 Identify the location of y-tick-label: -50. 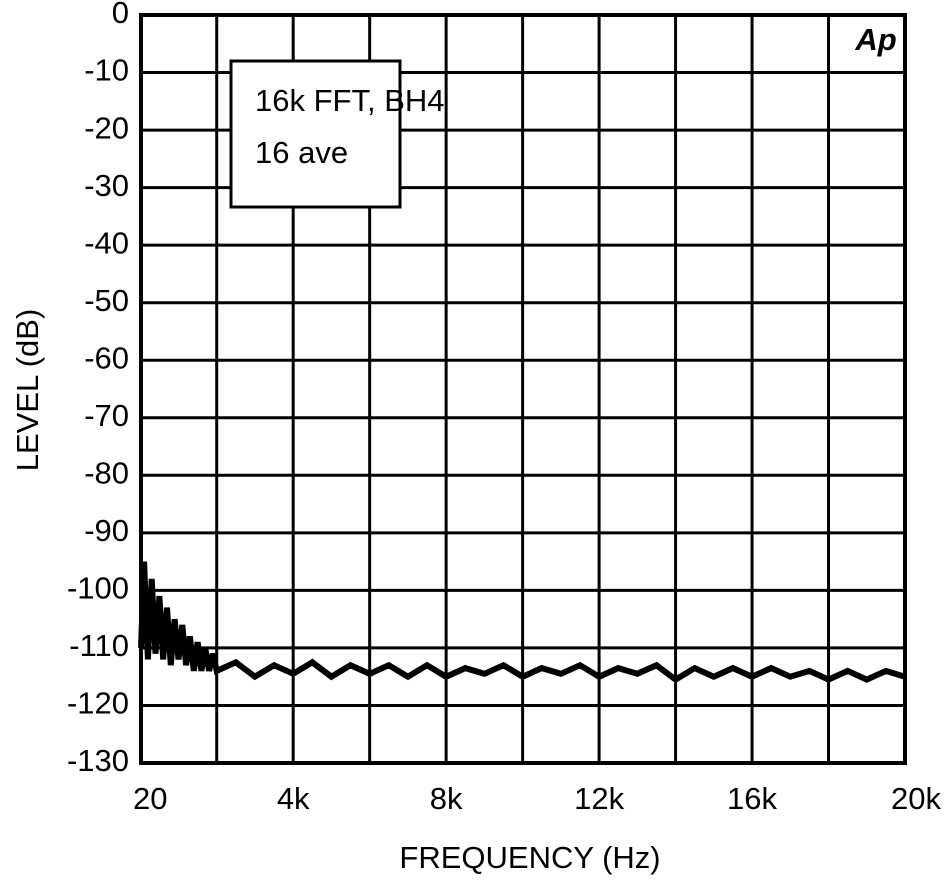
(106, 300).